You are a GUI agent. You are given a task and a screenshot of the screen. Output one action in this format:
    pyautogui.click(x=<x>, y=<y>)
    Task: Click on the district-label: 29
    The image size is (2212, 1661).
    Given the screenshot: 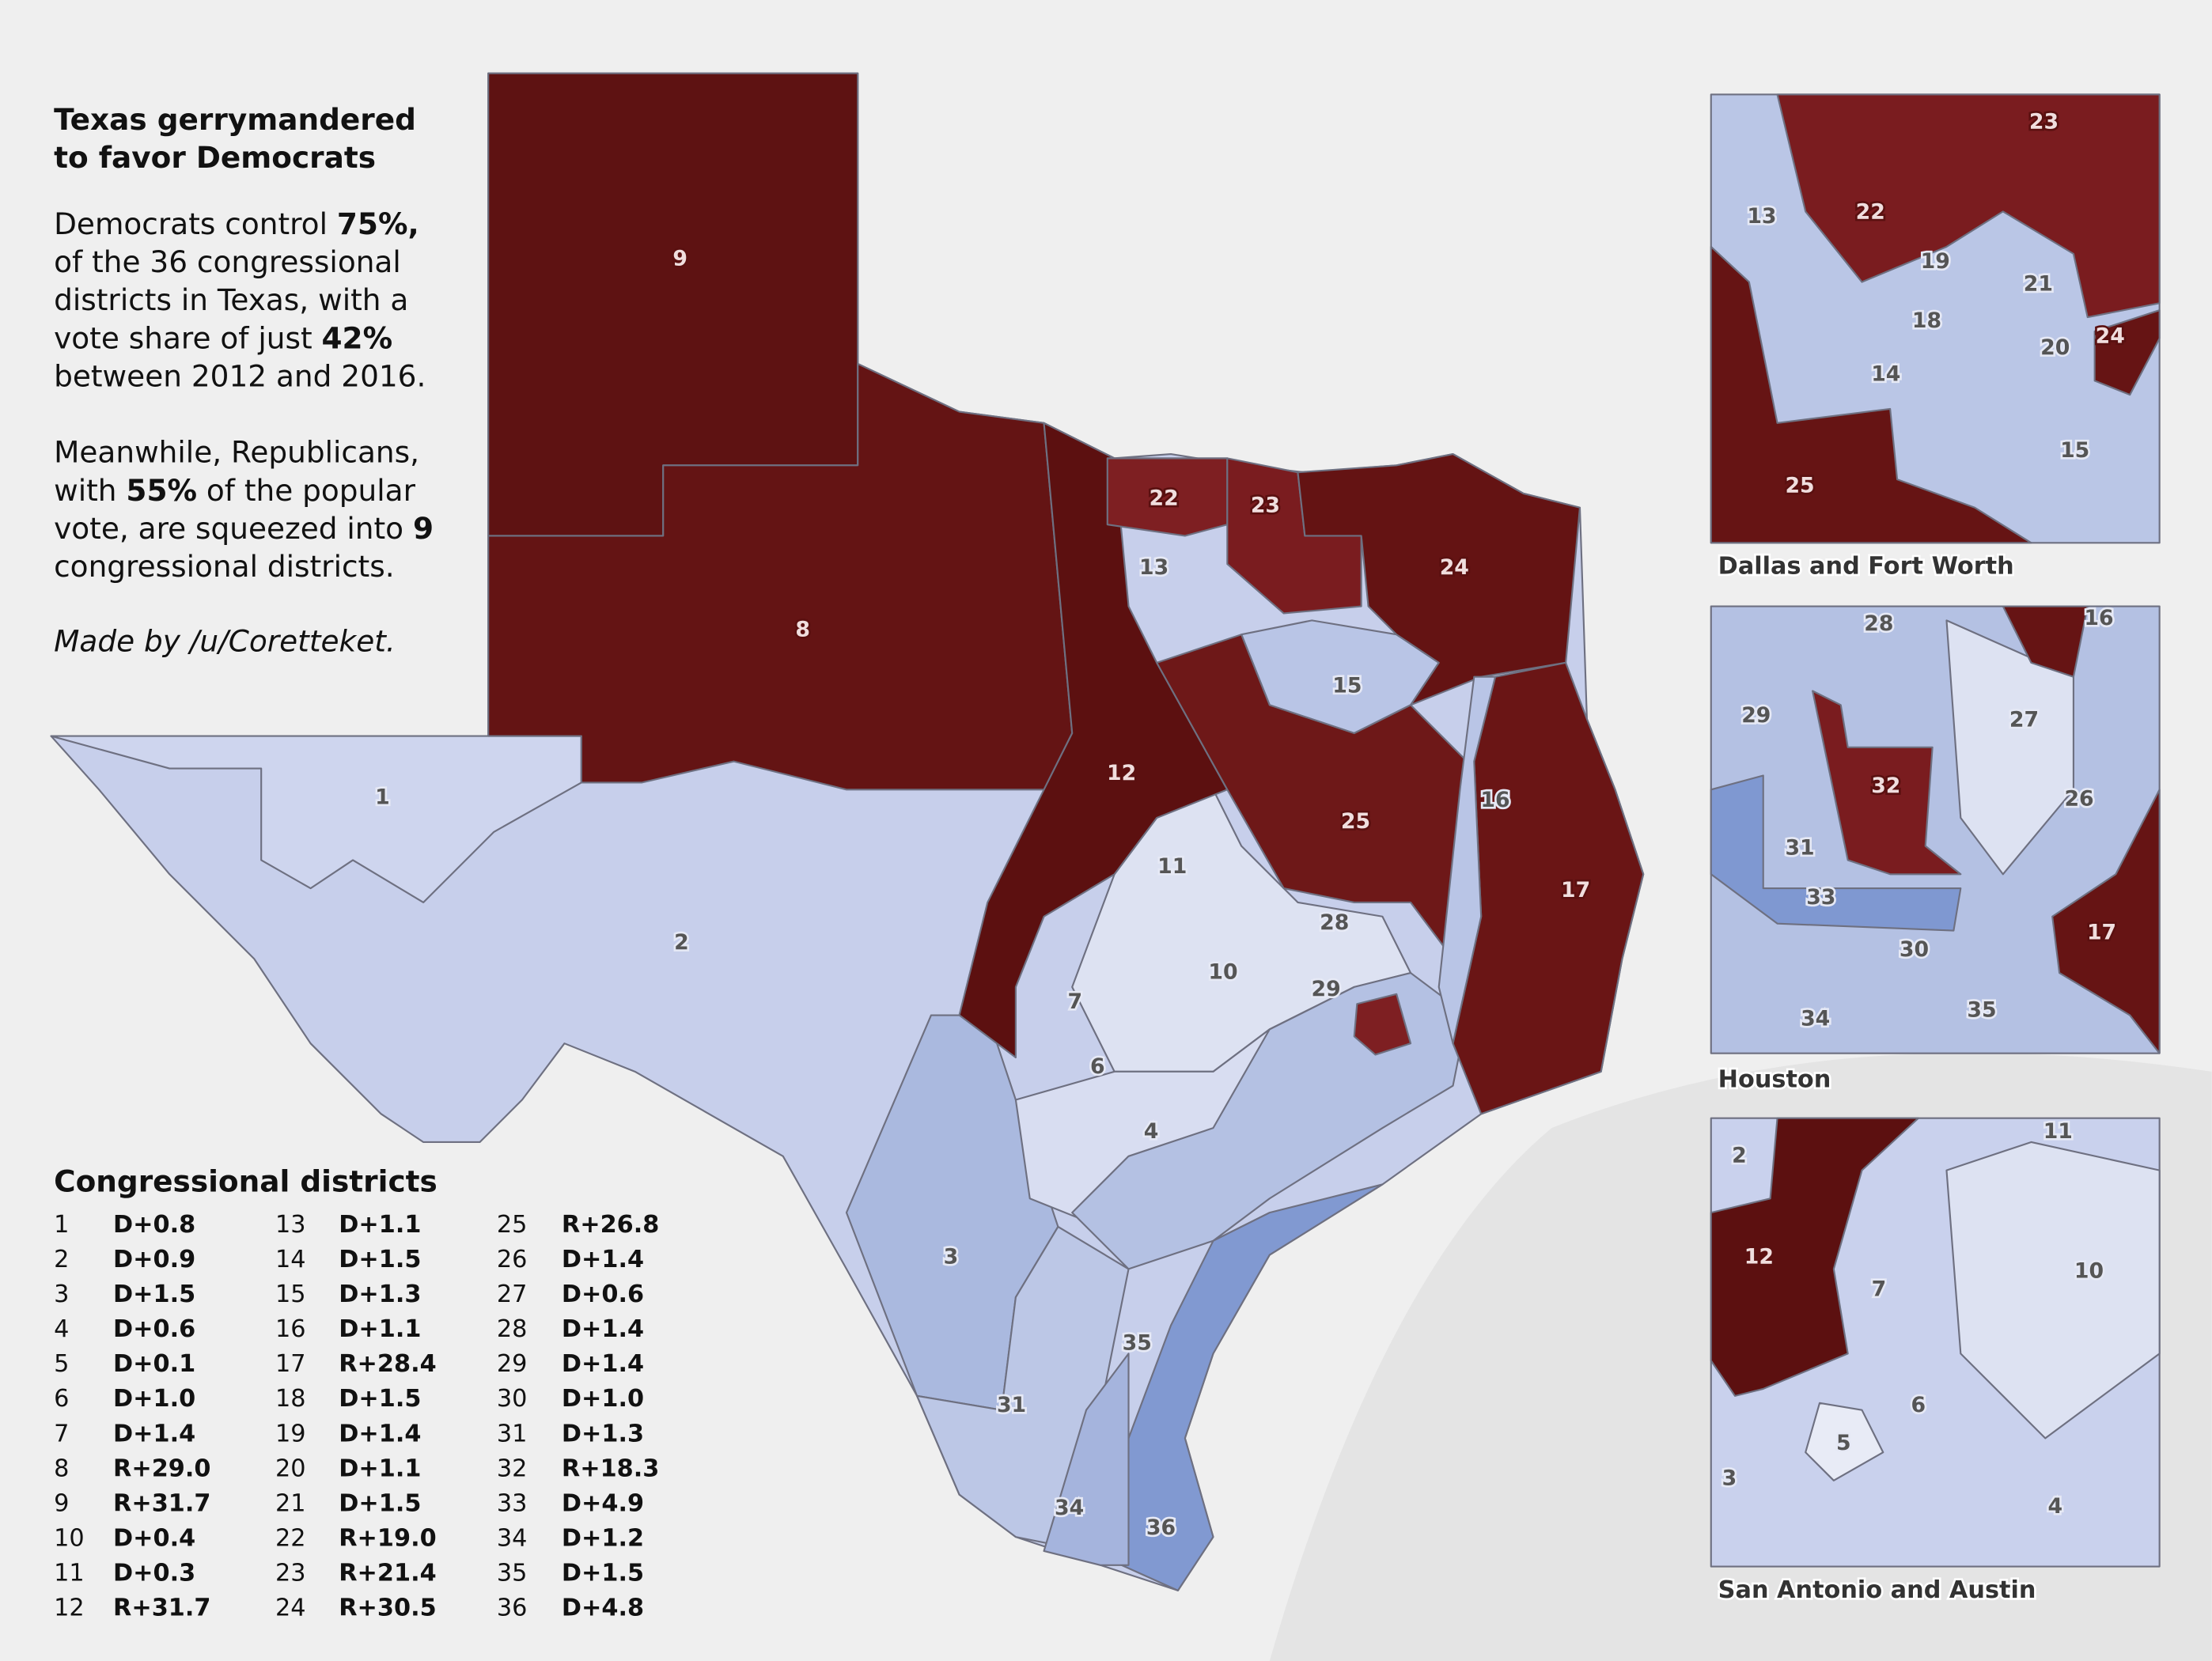 What is the action you would take?
    pyautogui.click(x=1326, y=989)
    